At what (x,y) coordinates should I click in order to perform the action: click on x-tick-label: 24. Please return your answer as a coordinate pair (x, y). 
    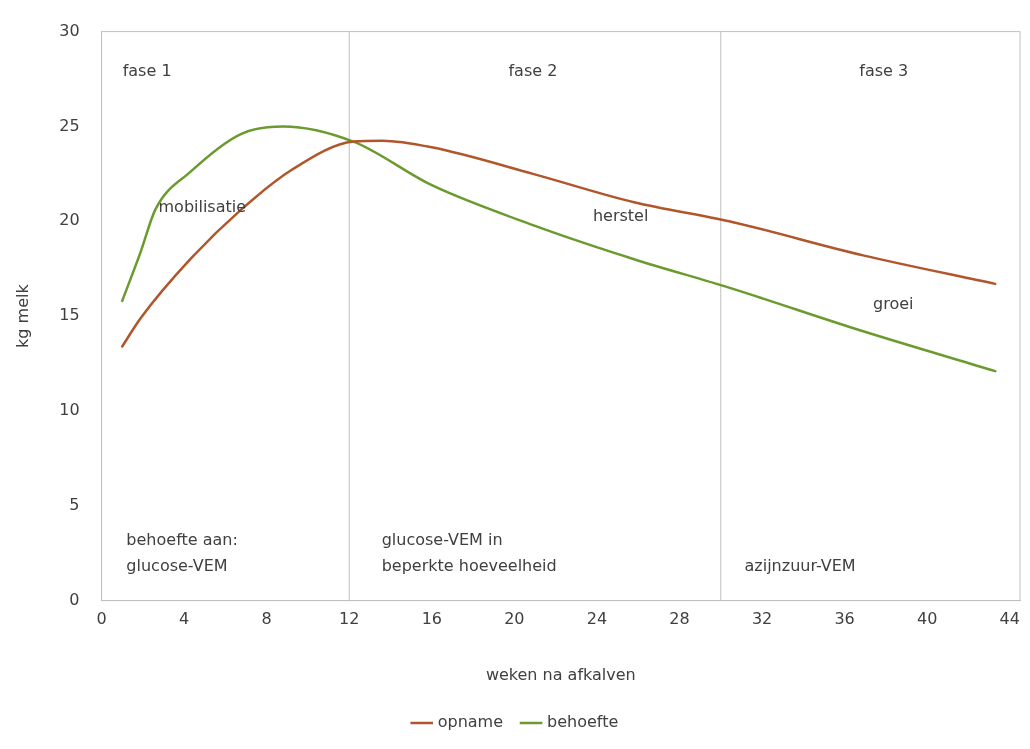
    Looking at the image, I should click on (597, 619).